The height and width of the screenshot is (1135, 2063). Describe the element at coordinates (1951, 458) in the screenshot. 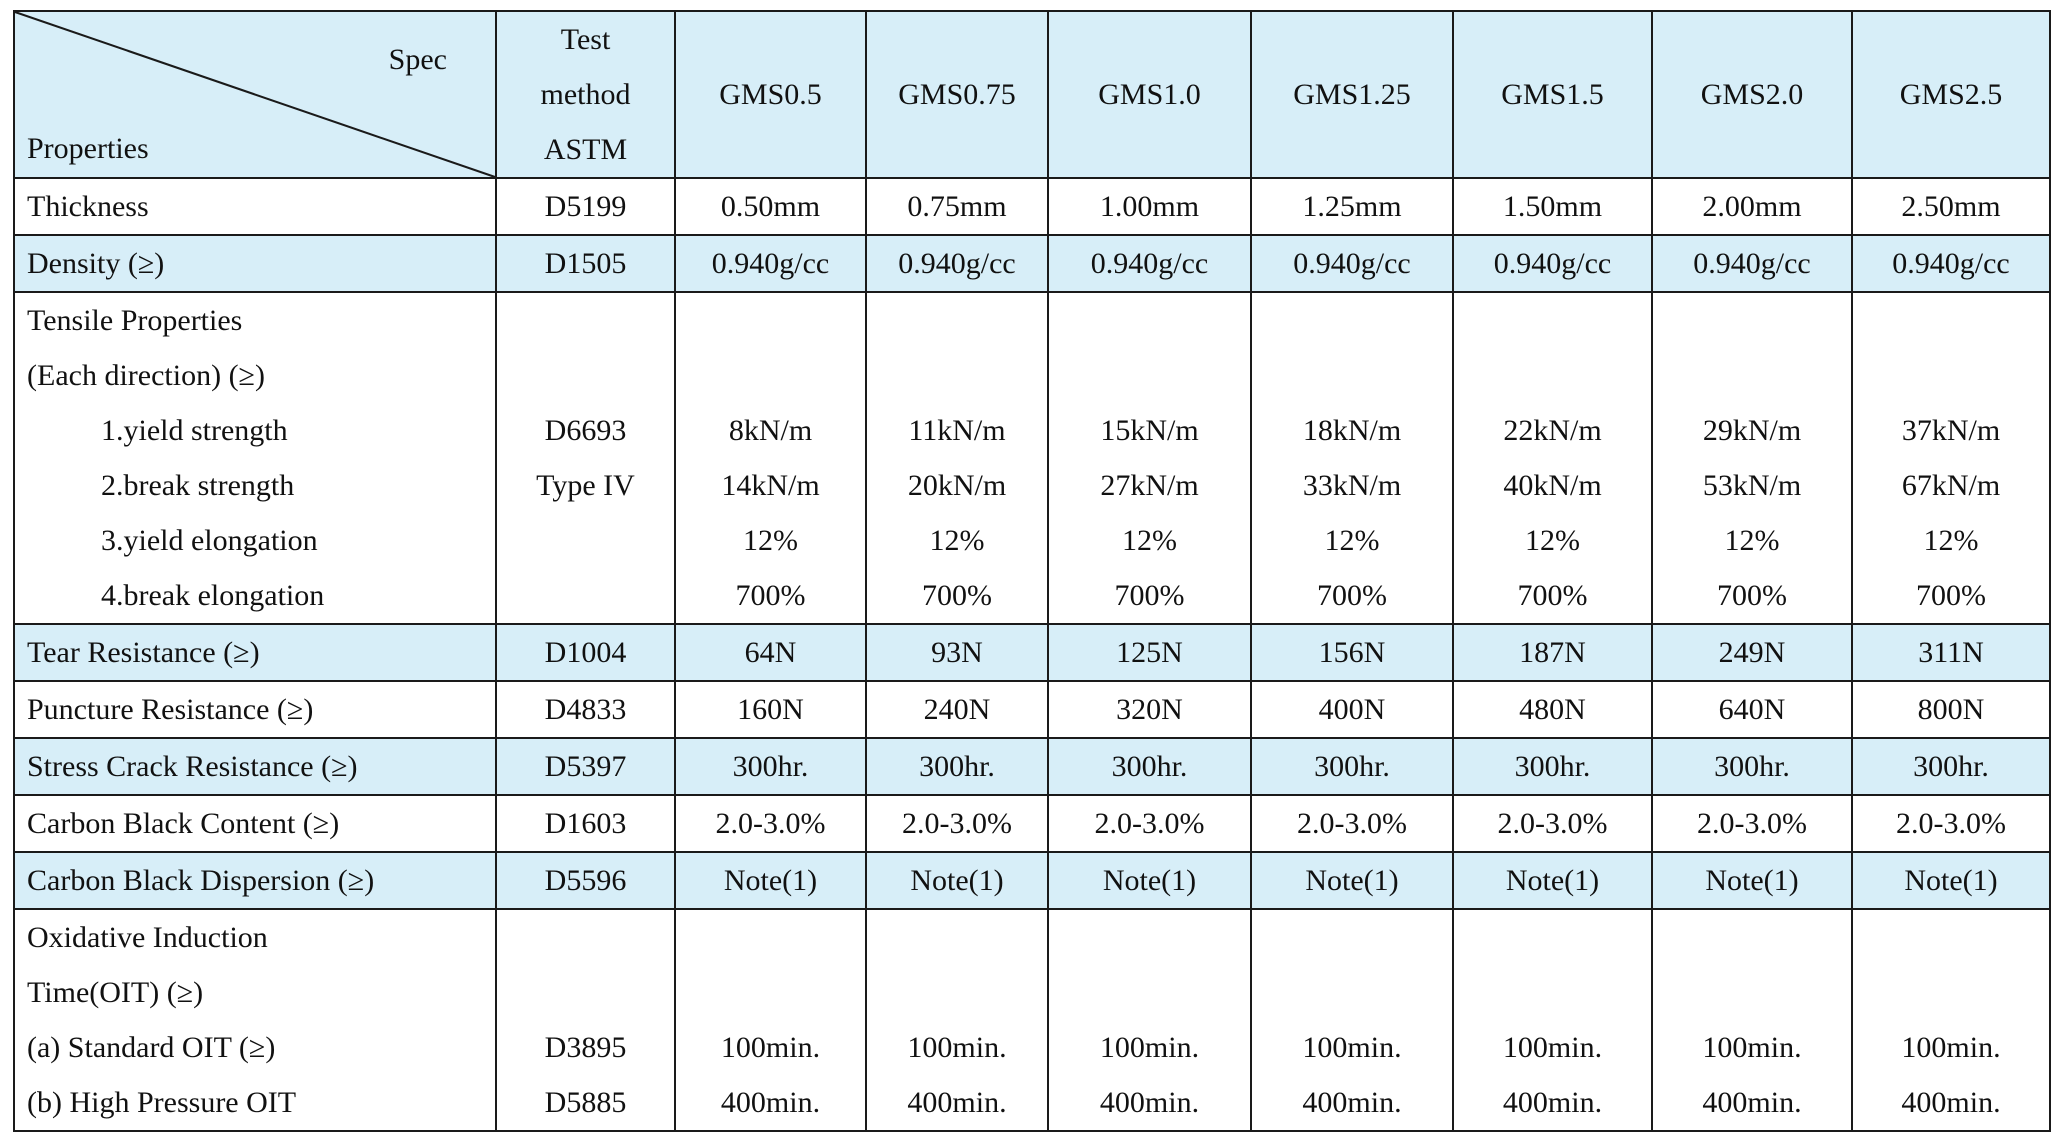

I see `value-cell: 37kN/m 67kN/m 12% 700%` at that location.